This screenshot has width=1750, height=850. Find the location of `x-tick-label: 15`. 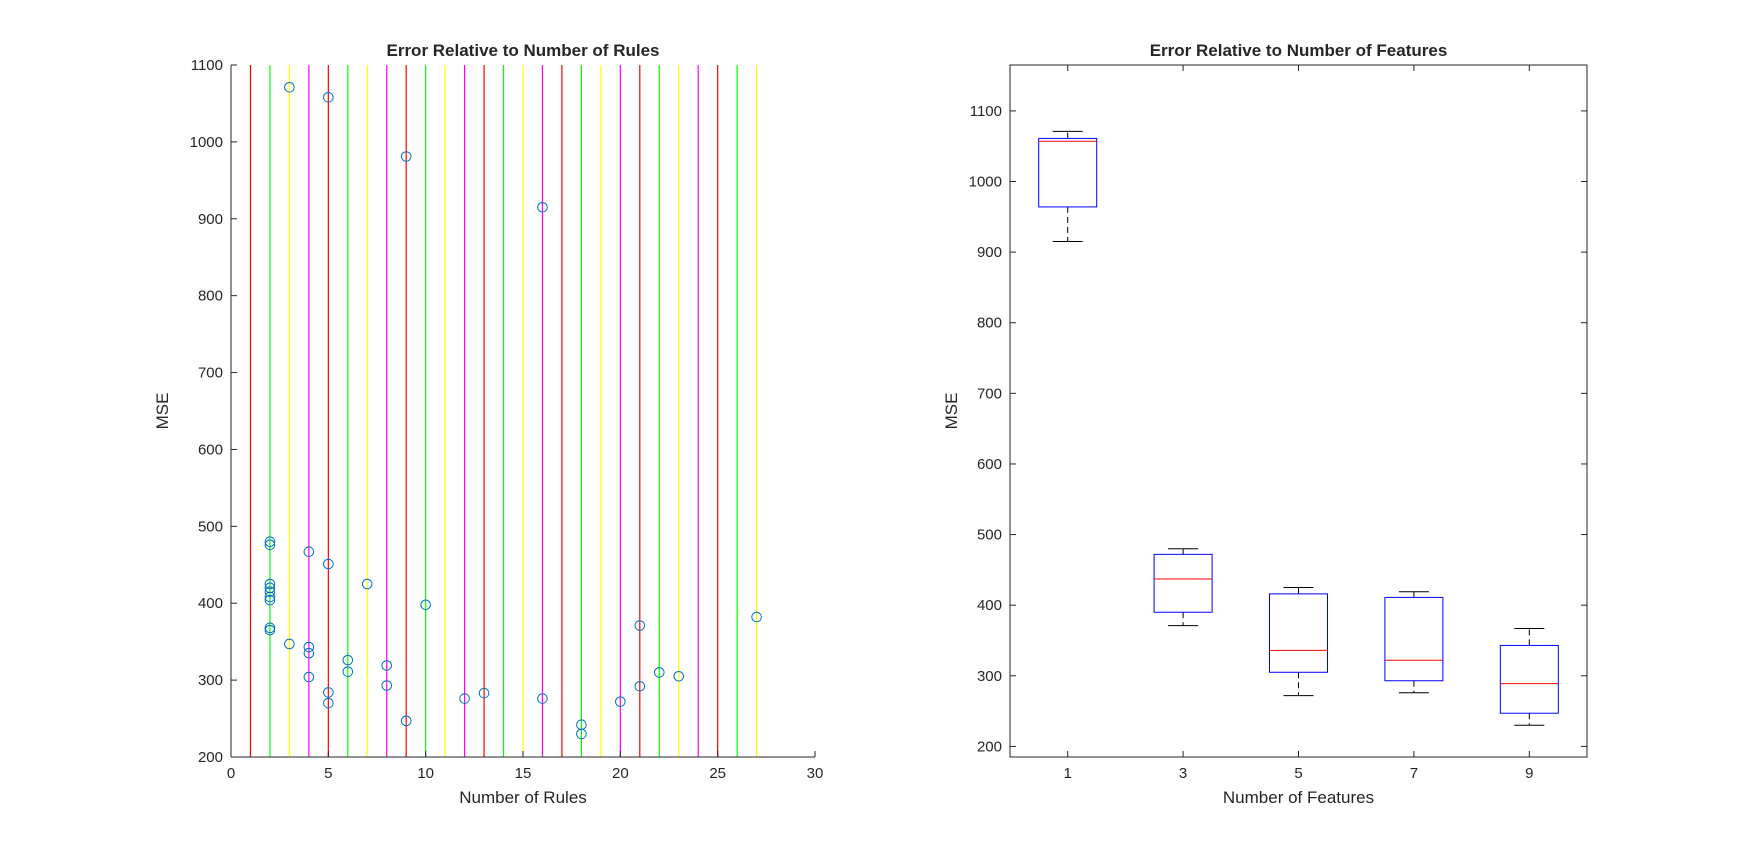

x-tick-label: 15 is located at coordinates (523, 773).